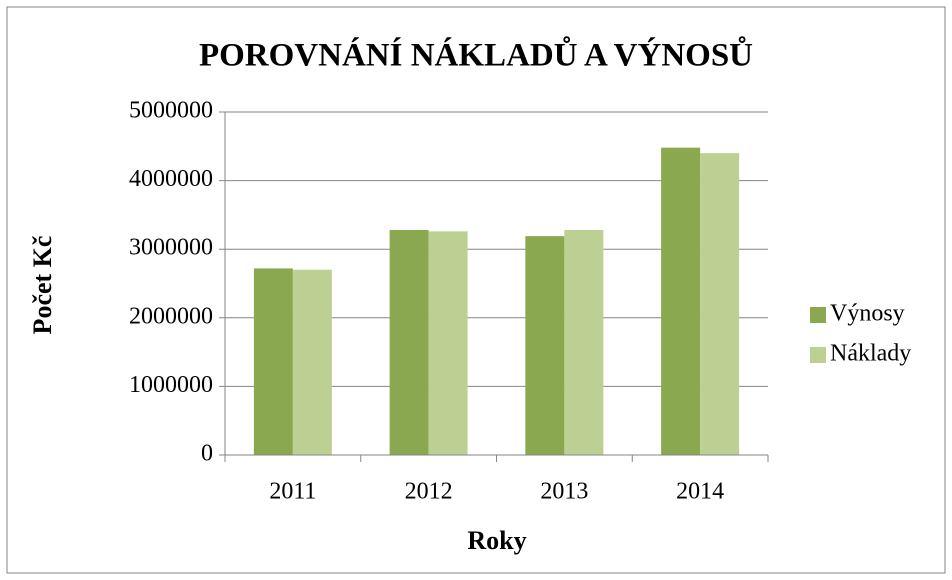  Describe the element at coordinates (867, 314) in the screenshot. I see `legend-label: Výnosy` at that location.